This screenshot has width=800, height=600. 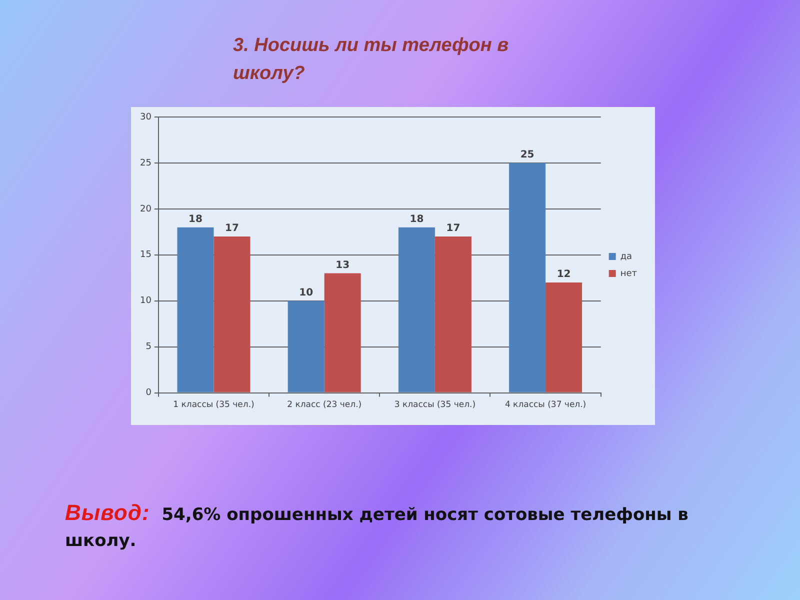 What do you see at coordinates (146, 255) in the screenshot?
I see `y-tick-label: 15` at bounding box center [146, 255].